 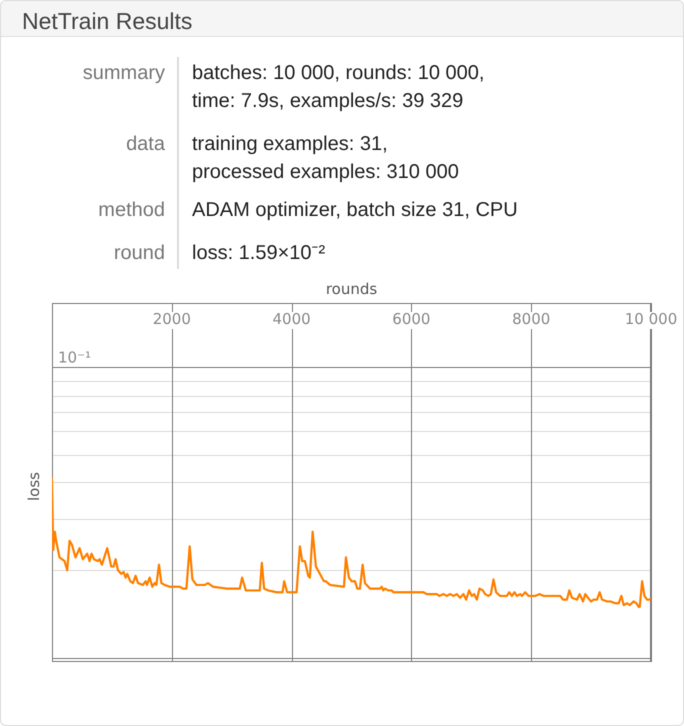 I want to click on chart-title: NetTrain Results, so click(x=107, y=21).